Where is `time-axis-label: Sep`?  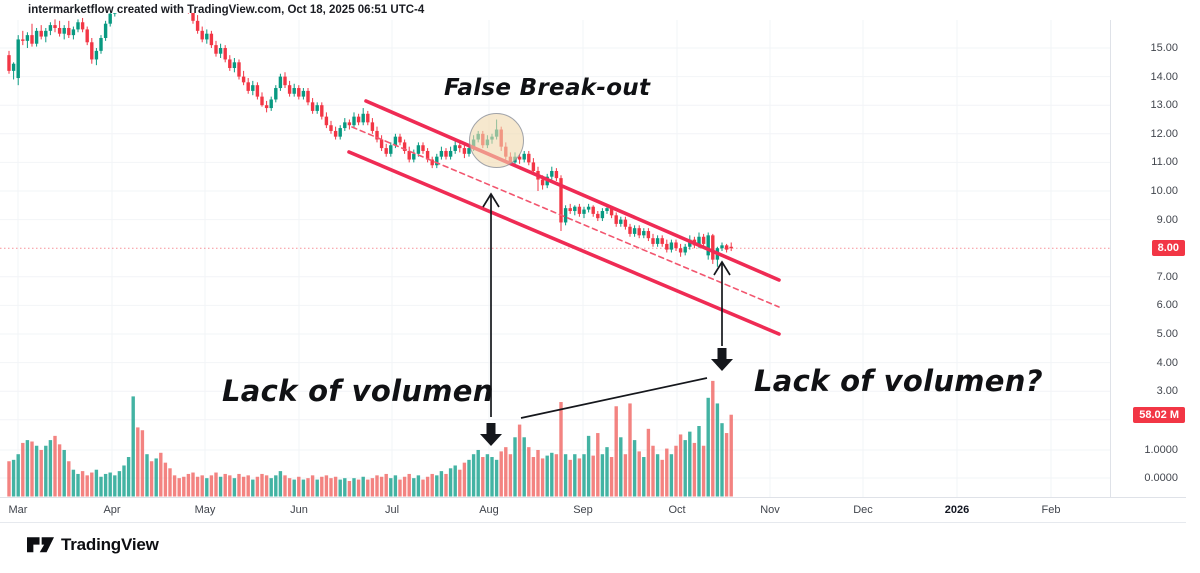 time-axis-label: Sep is located at coordinates (583, 510).